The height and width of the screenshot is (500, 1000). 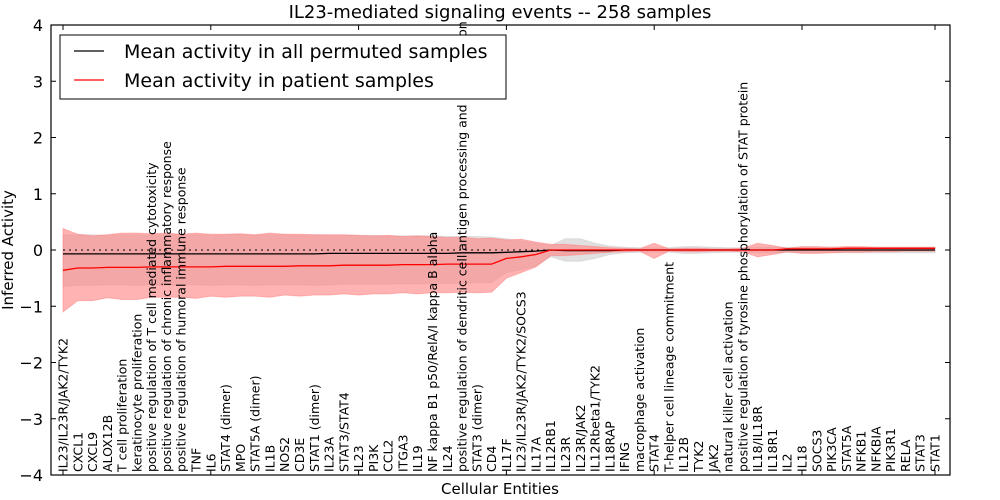 I want to click on category-label: macrophage activation, so click(x=639, y=400).